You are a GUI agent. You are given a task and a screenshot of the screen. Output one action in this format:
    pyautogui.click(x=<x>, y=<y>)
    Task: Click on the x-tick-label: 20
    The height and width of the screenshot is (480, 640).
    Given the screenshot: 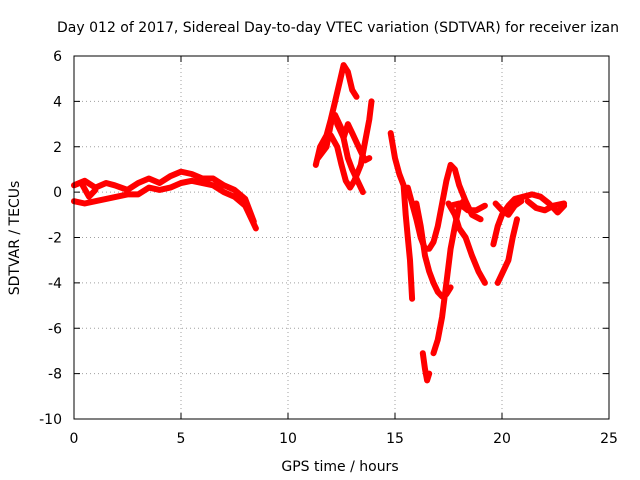 What is the action you would take?
    pyautogui.click(x=502, y=439)
    